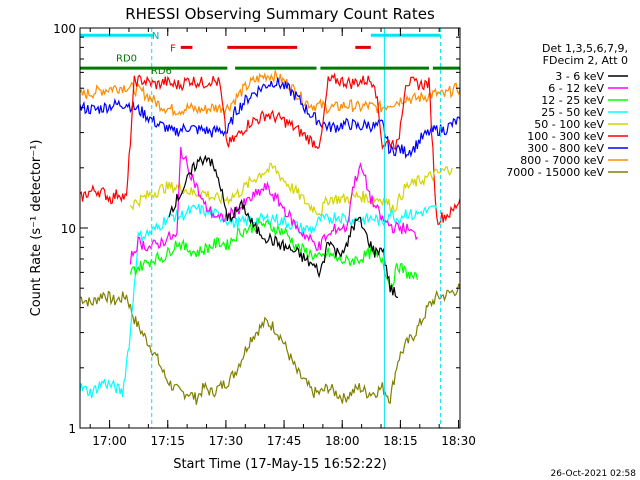 This screenshot has height=480, width=640. I want to click on legend-entry-label: 6 - 12 keV, so click(576, 88).